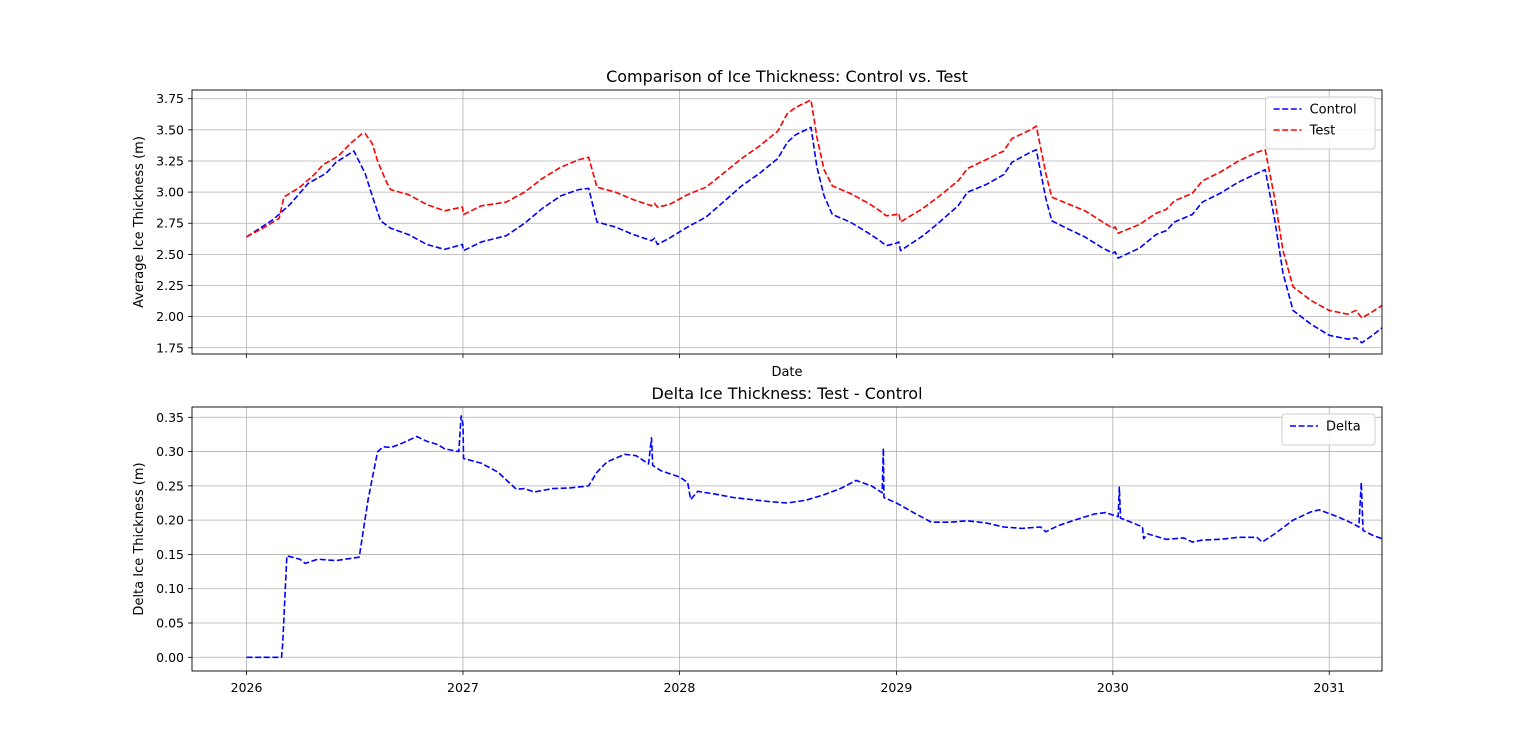 This screenshot has height=754, width=1536. Describe the element at coordinates (170, 160) in the screenshot. I see `y-tick-label: 3.25` at that location.